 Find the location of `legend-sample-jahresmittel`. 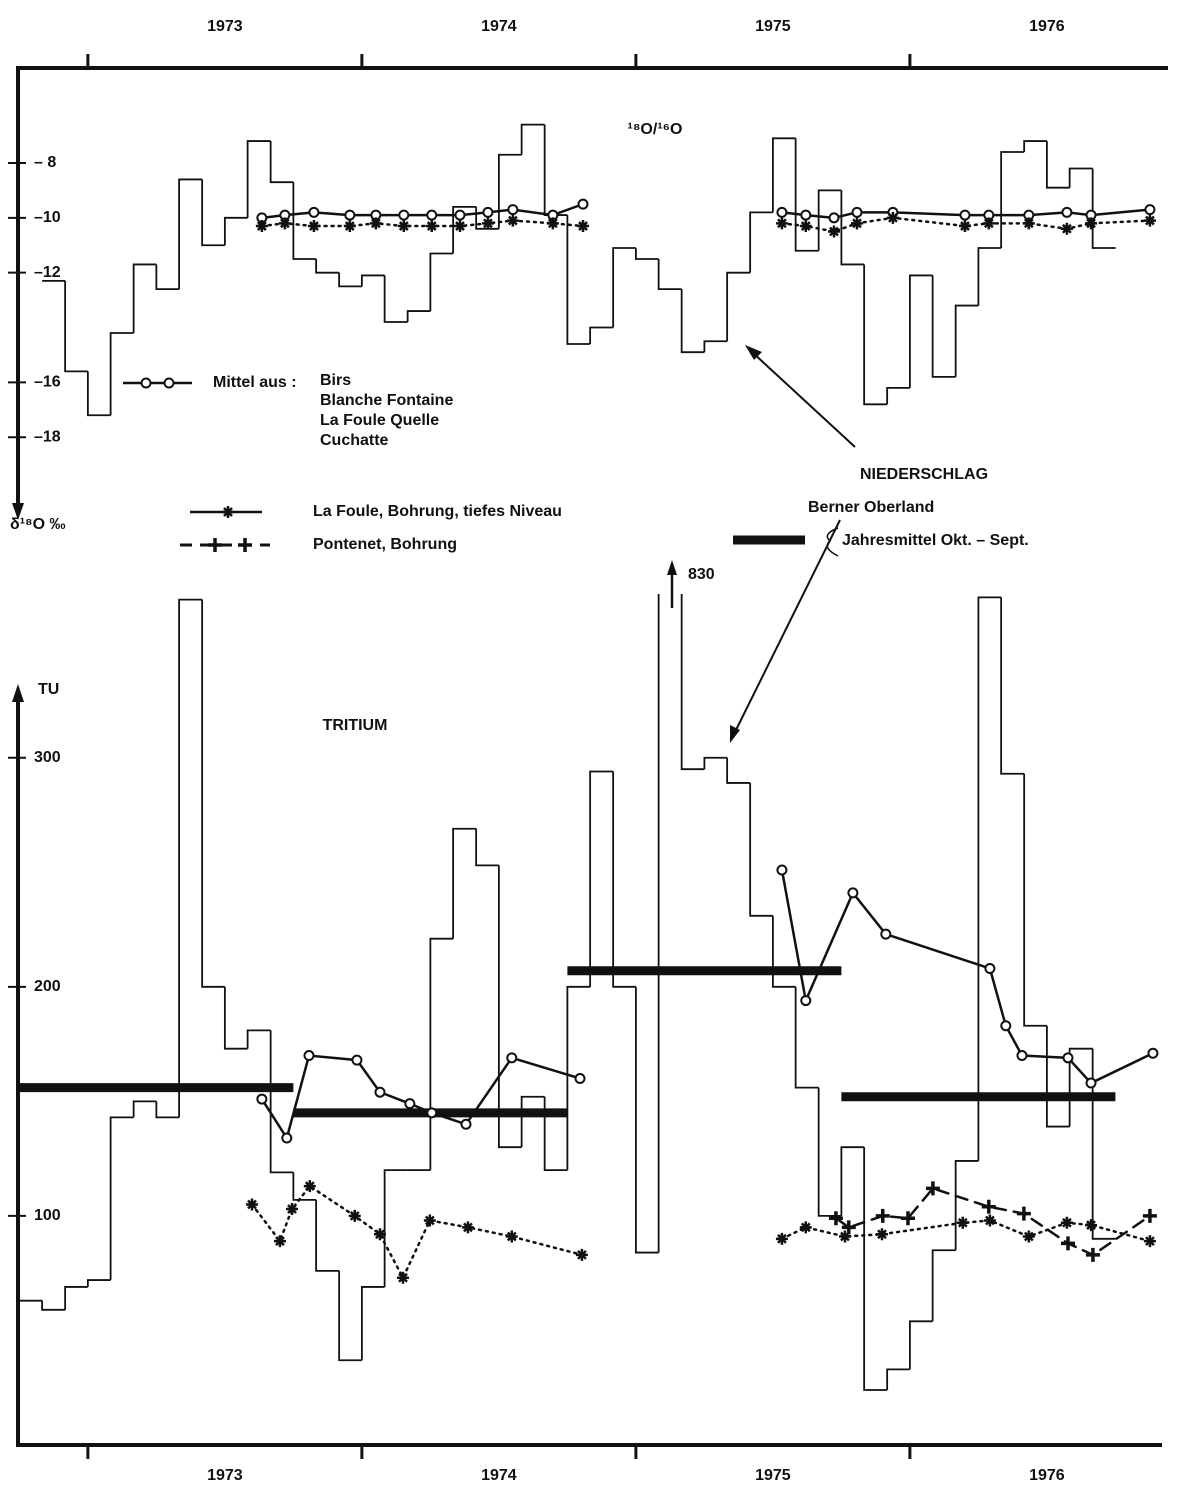

legend-sample-jahresmittel is located at coordinates (786, 542).